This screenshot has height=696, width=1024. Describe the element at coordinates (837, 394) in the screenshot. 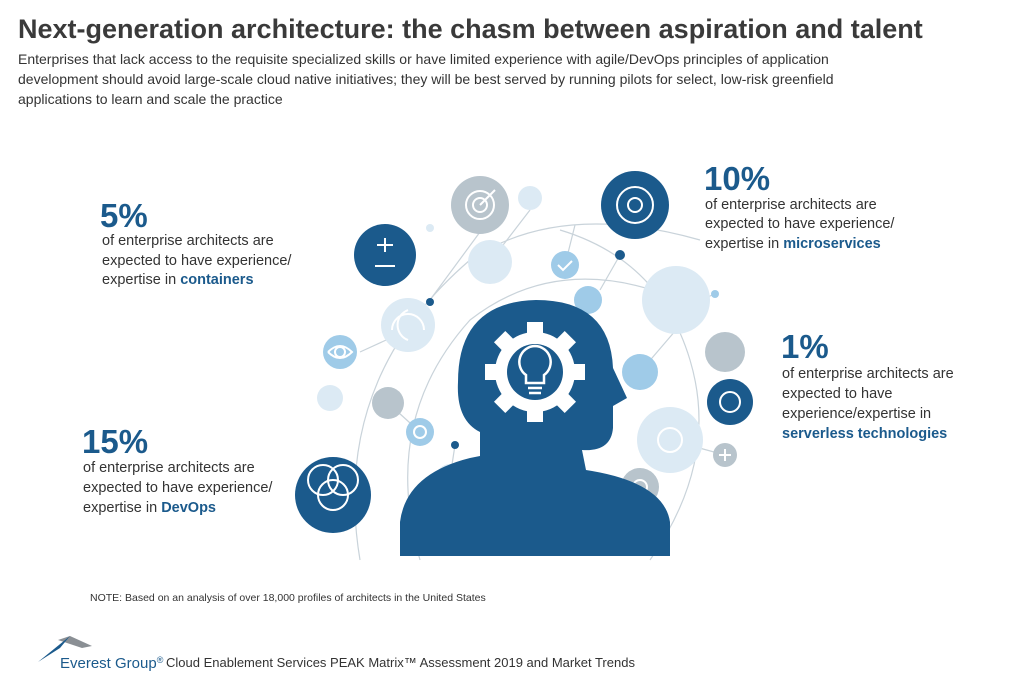

I see `stat-text: expected to have` at that location.